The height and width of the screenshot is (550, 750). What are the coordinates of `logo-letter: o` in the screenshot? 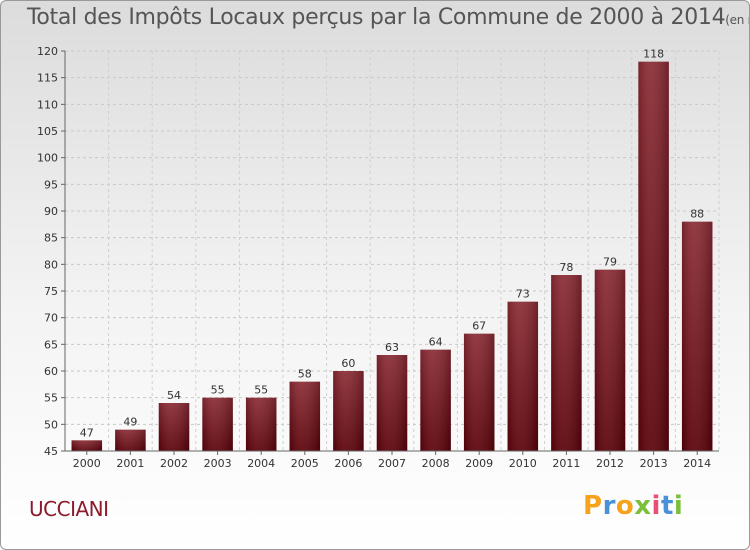 It's located at (625, 506).